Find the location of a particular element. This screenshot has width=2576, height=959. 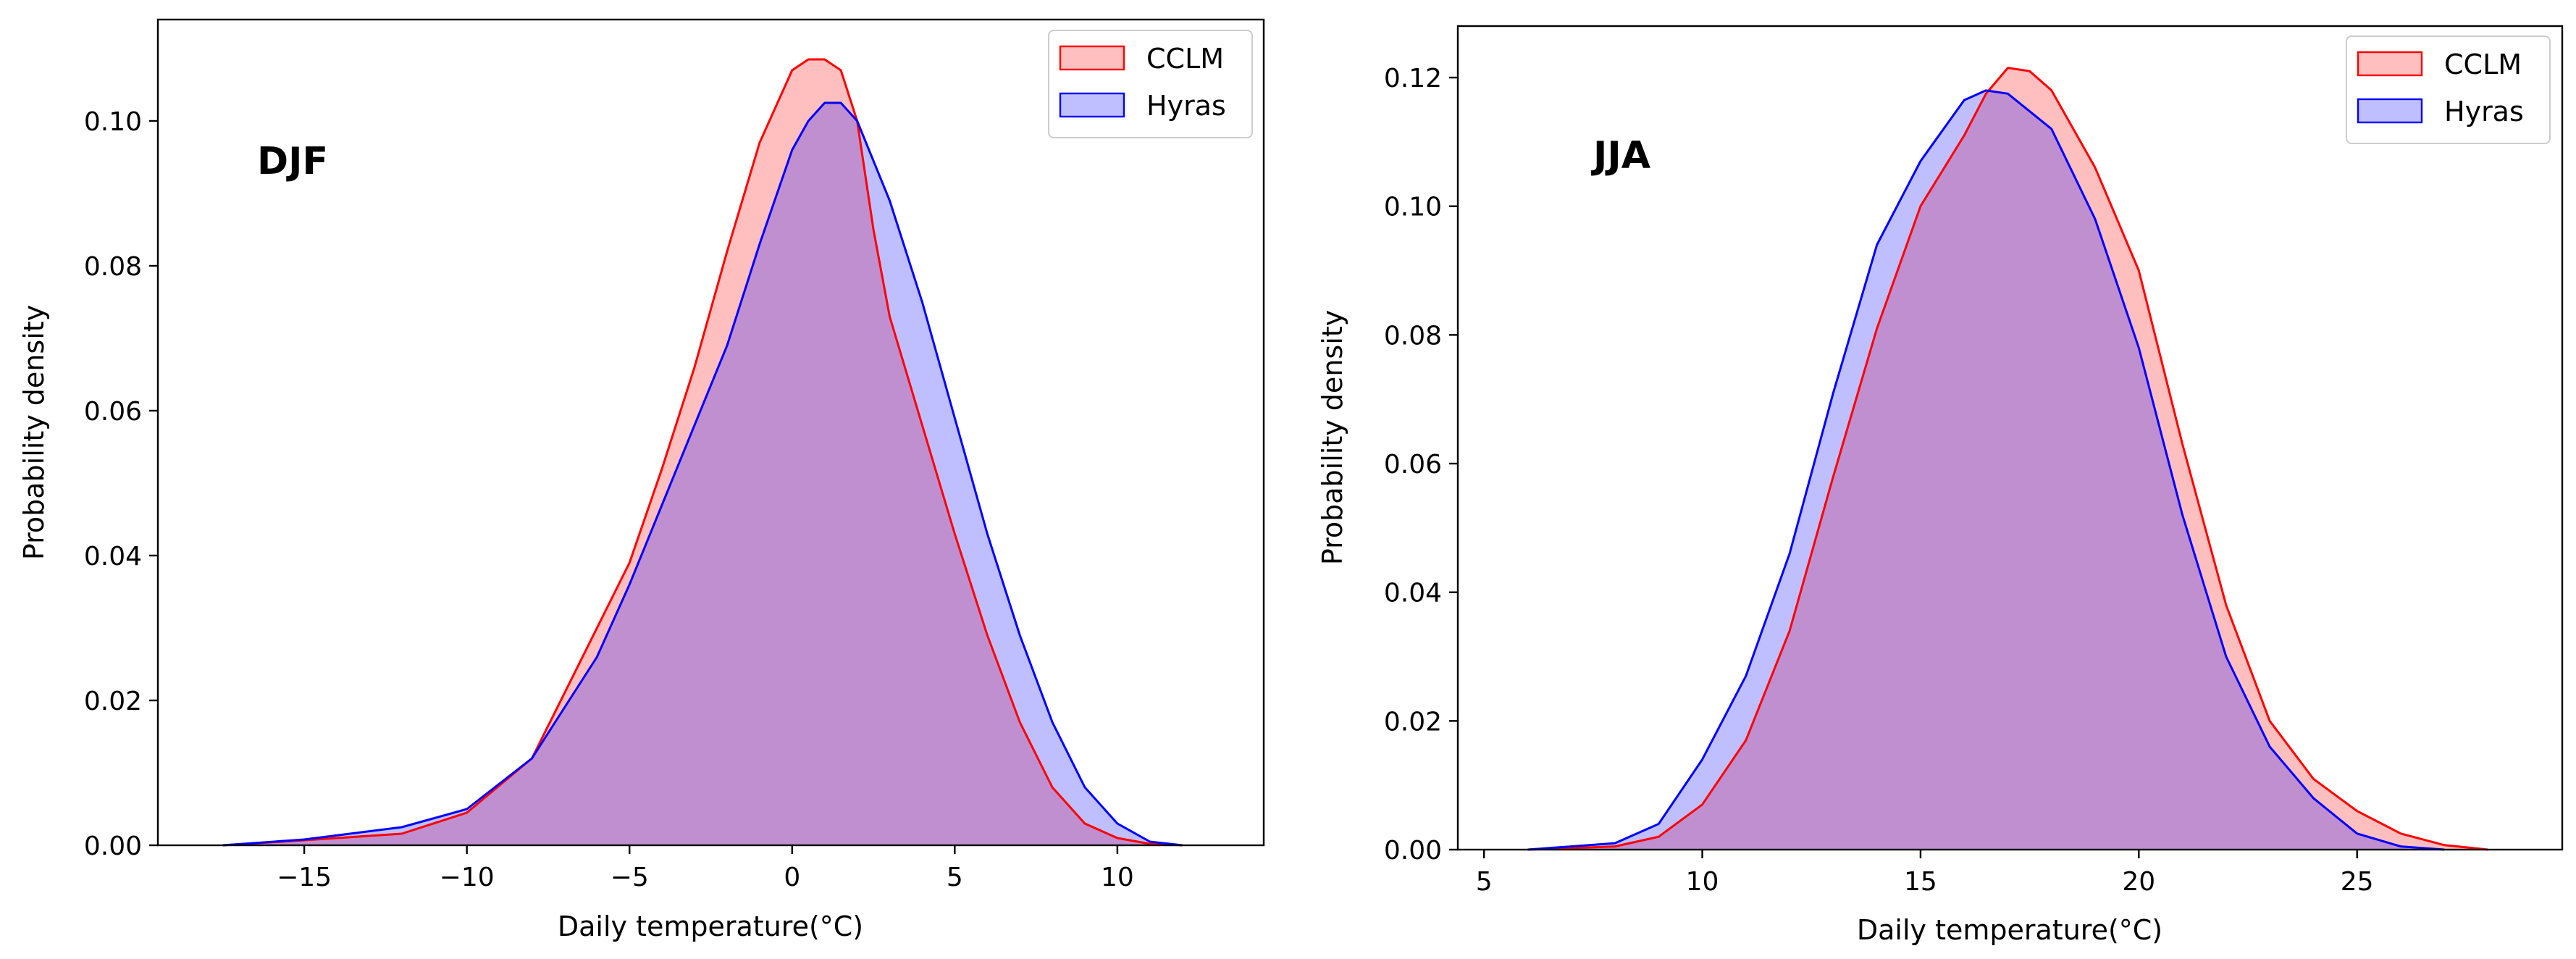

jja-y-axis-label: Probability density is located at coordinates (1332, 438).